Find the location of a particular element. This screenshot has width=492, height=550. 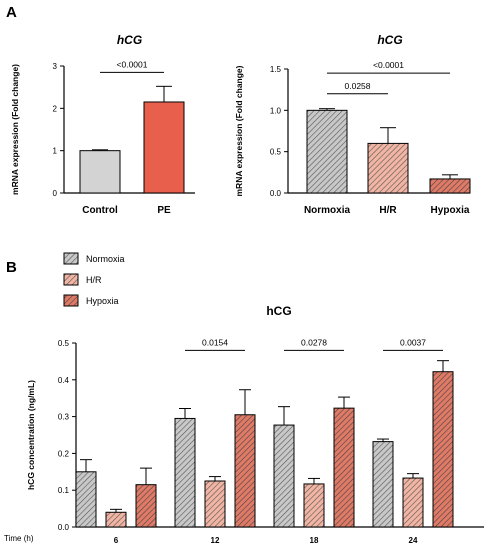

y-tick-label: 1.5 is located at coordinates (276, 69).